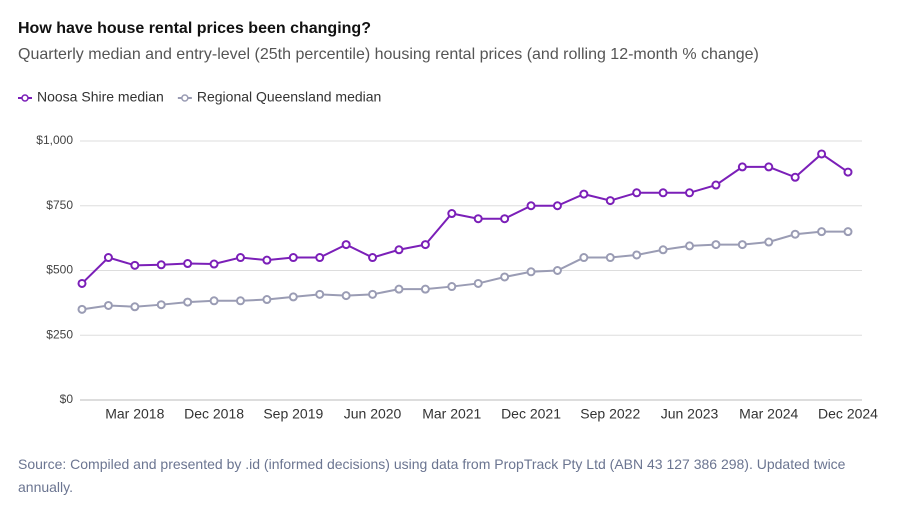 The image size is (900, 514). What do you see at coordinates (690, 414) in the screenshot?
I see `x-tick-label: Jun 2023` at bounding box center [690, 414].